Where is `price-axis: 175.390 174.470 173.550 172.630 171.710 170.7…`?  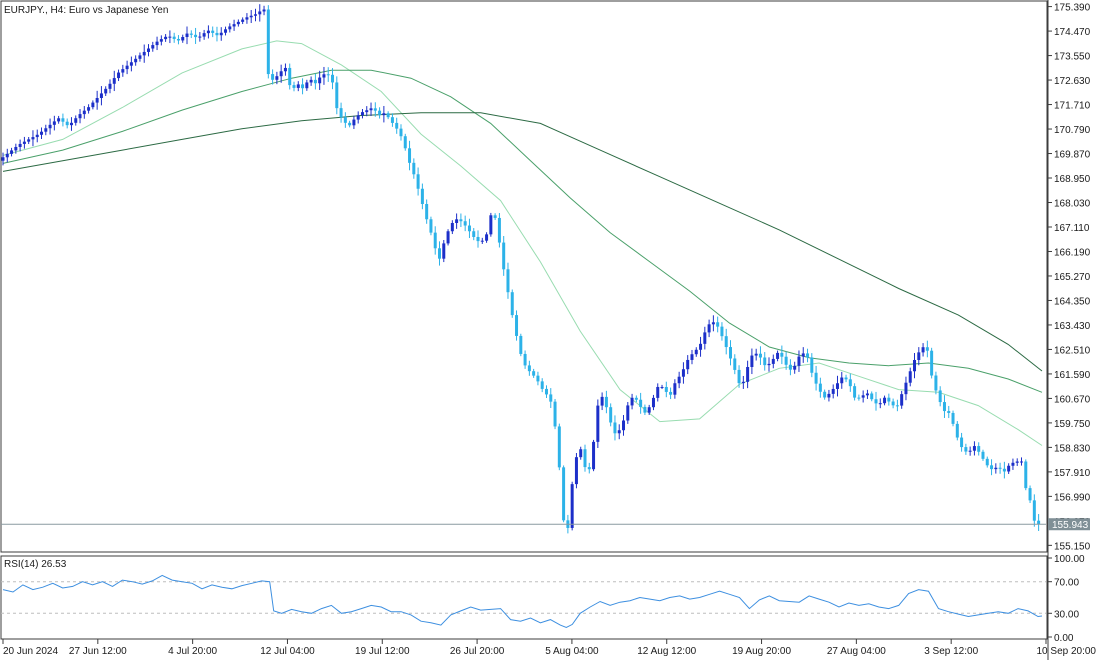 price-axis: 175.390 174.470 173.550 172.630 171.710 170.7… is located at coordinates (1069, 330).